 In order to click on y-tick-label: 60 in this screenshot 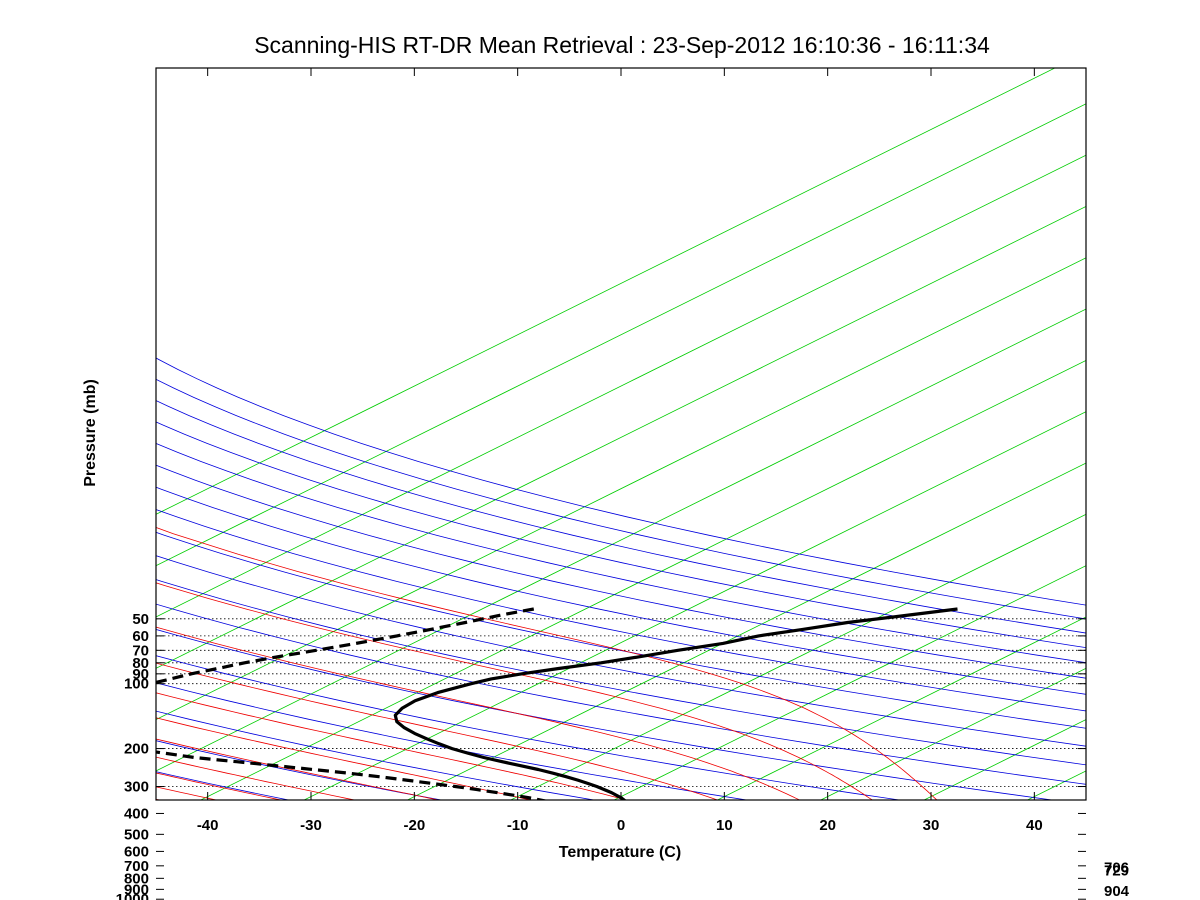, I will do `click(140, 636)`.